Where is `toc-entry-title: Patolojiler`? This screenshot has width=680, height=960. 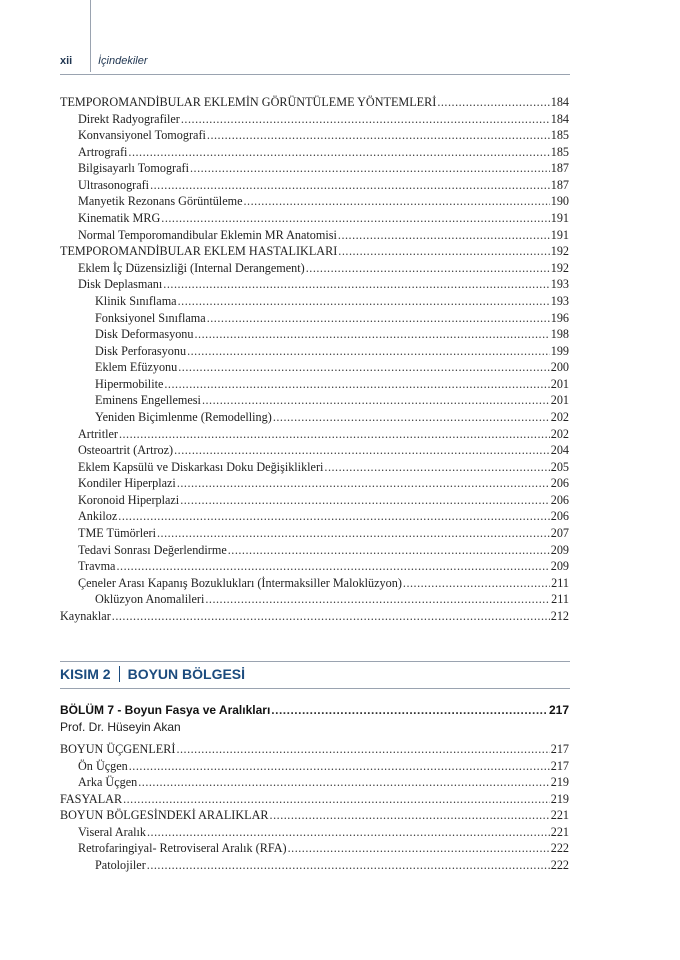
toc-entry-title: Patolojiler is located at coordinates (120, 865).